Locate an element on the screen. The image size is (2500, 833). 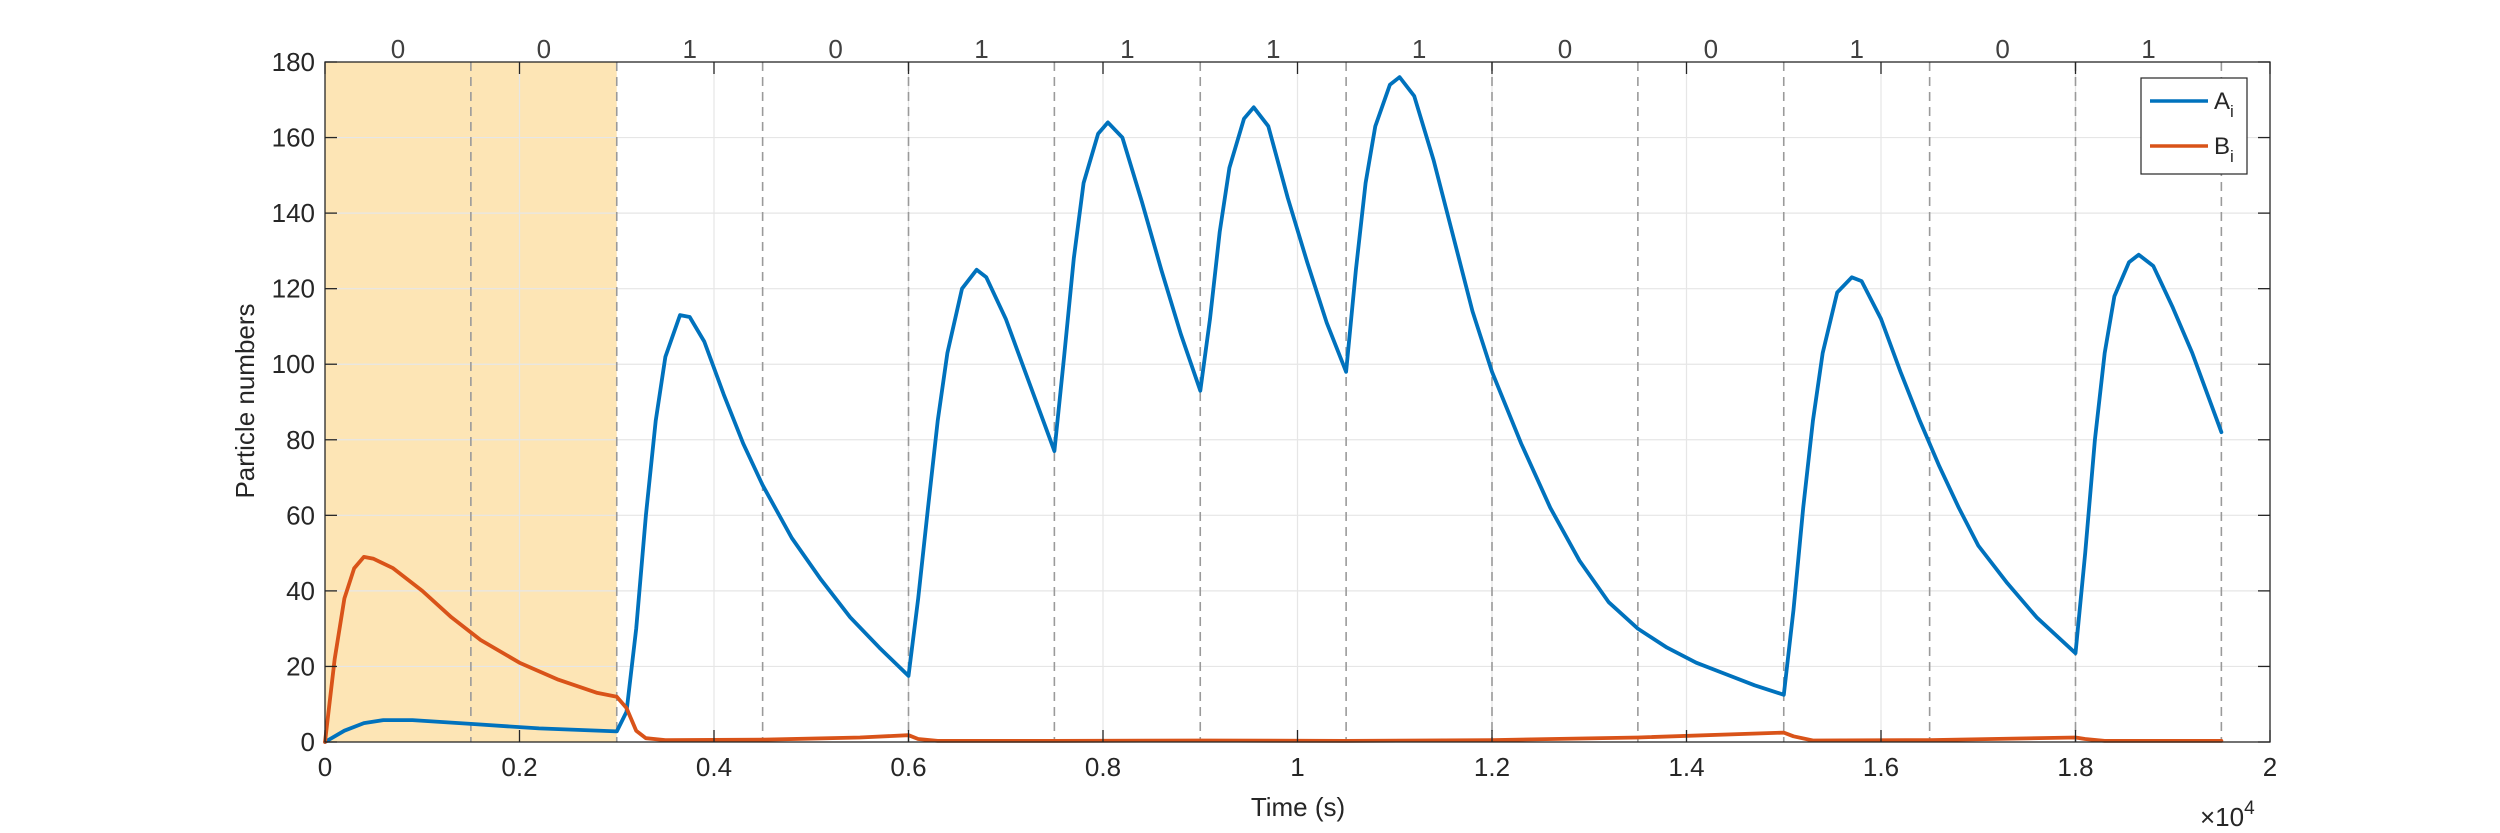
legend-name-b: B is located at coordinates (2222, 146).